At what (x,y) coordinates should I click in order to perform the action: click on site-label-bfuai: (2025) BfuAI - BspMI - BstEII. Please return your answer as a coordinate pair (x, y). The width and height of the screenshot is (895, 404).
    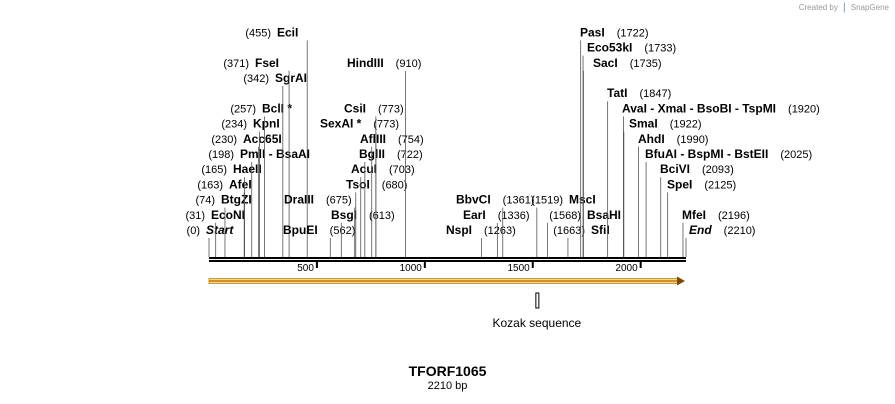
    Looking at the image, I should click on (728, 154).